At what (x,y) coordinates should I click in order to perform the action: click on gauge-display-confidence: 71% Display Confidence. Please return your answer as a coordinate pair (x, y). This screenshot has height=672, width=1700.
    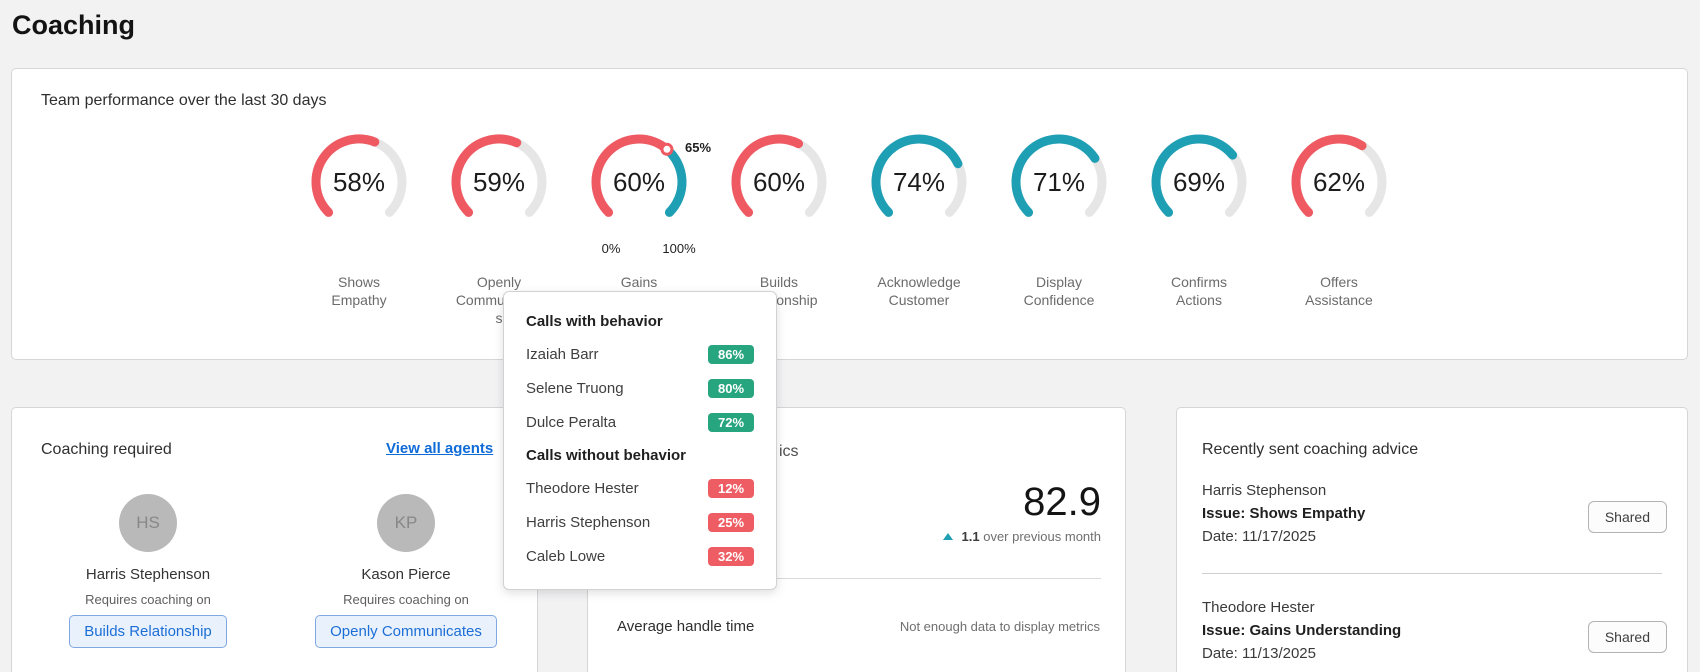
    Looking at the image, I should click on (1059, 249).